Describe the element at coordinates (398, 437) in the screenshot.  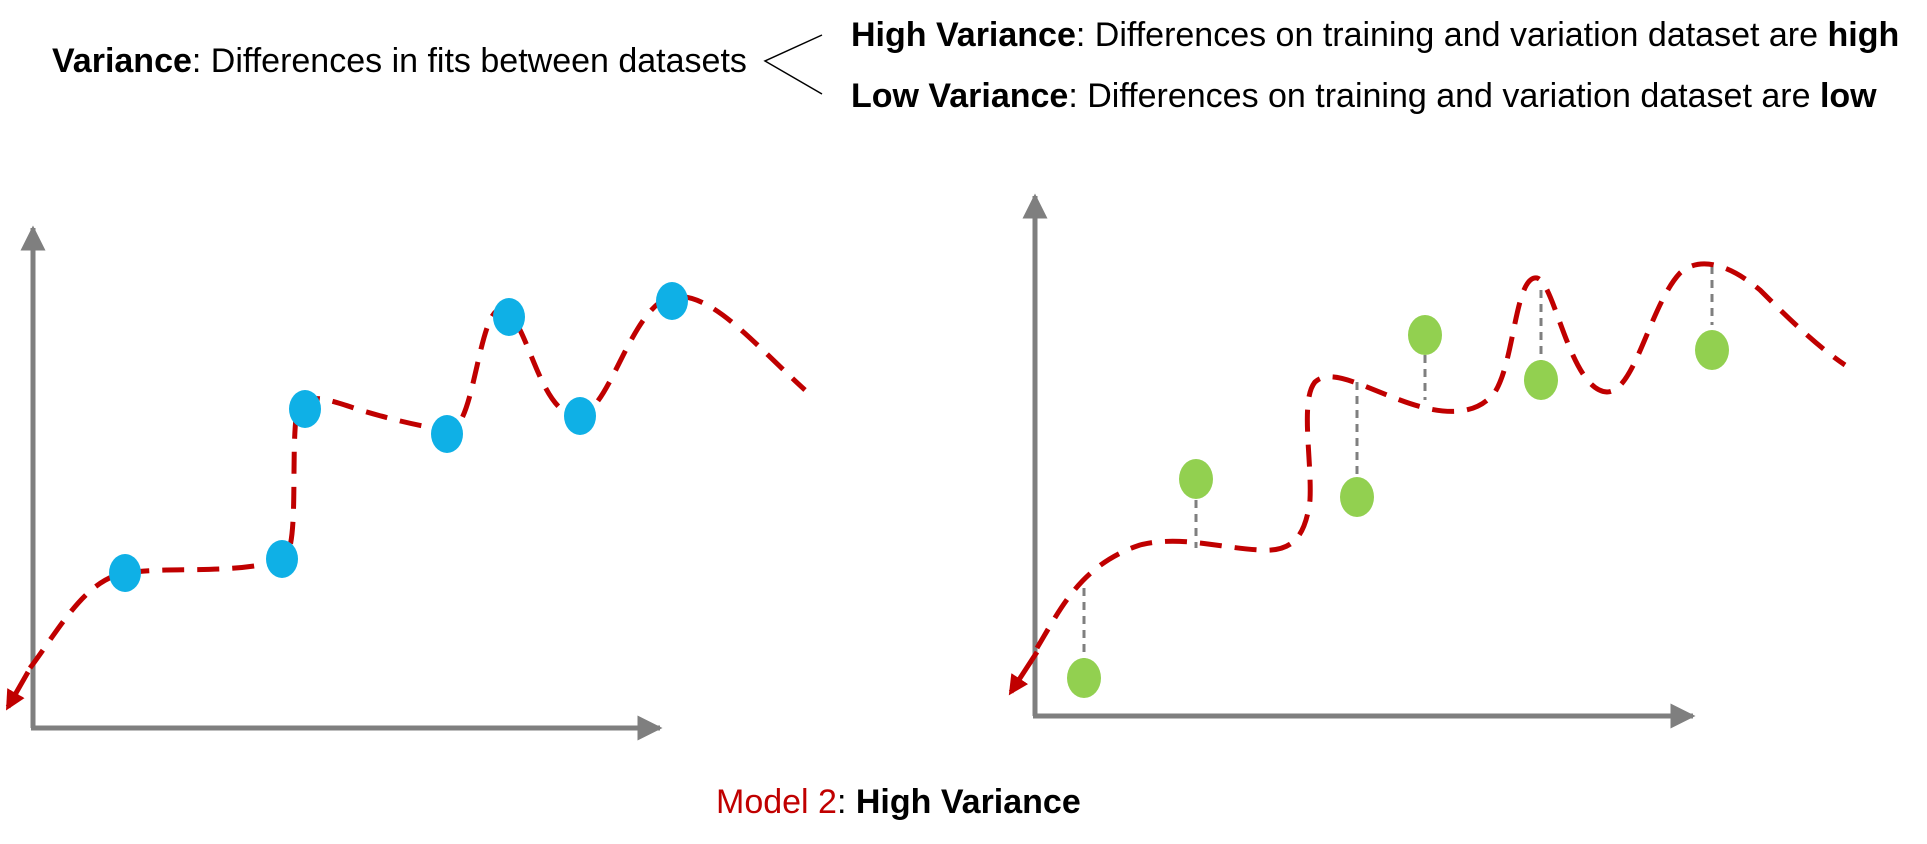
I see `left-training-points` at that location.